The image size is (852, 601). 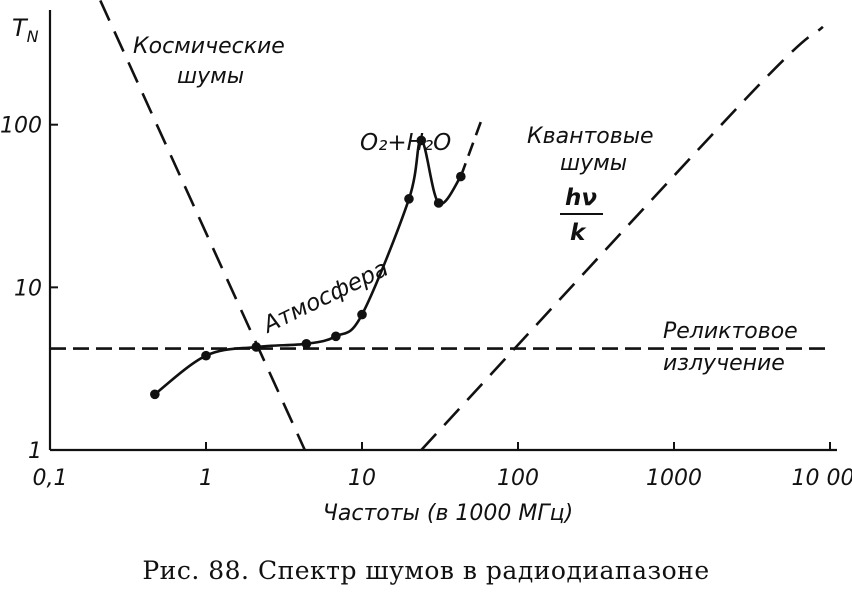 What do you see at coordinates (324, 298) in the screenshot?
I see `annotation-atmosphere: Атмосфера` at bounding box center [324, 298].